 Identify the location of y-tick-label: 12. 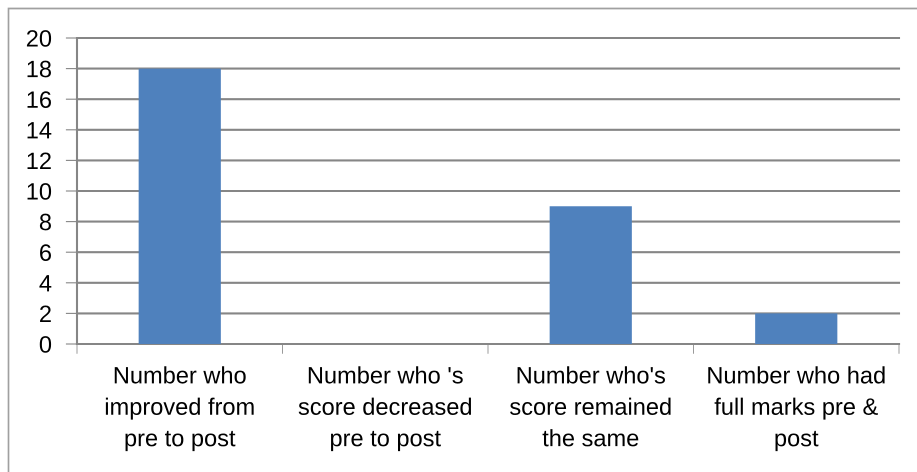
(39, 160).